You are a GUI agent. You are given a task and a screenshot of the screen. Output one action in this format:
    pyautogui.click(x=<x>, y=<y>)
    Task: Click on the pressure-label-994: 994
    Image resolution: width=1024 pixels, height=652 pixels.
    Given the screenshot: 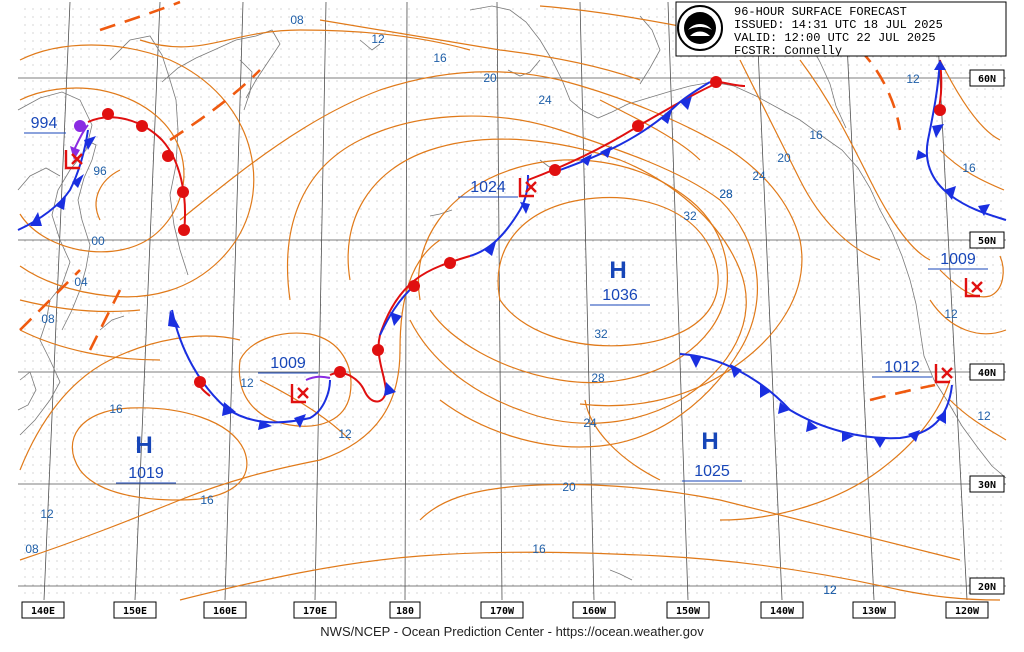 What is the action you would take?
    pyautogui.click(x=44, y=123)
    